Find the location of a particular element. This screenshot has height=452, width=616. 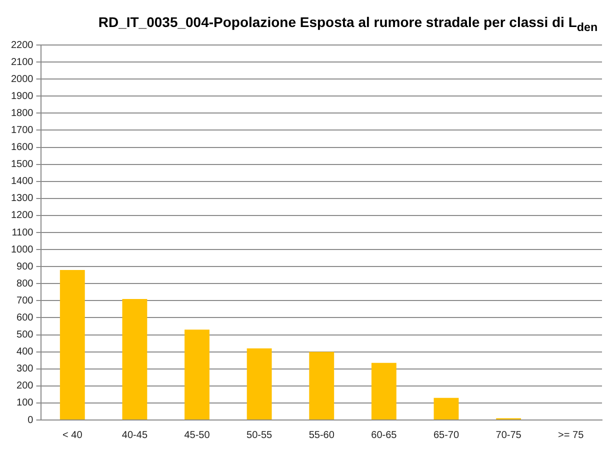

y-tick-label: 900 is located at coordinates (25, 266).